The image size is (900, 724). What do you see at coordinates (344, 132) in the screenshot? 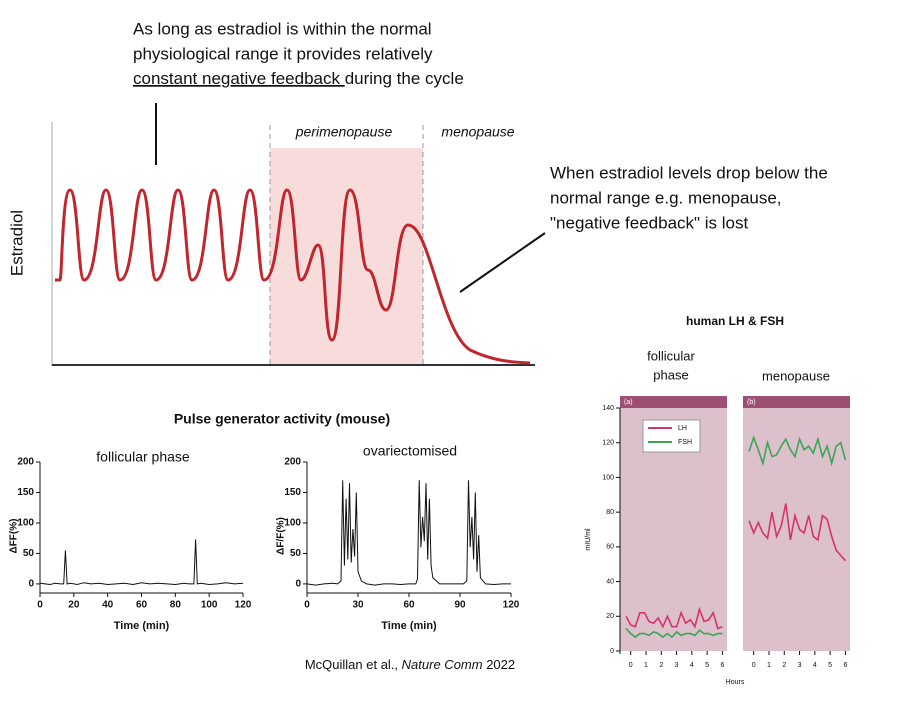
I see `phase-label: perimenopause` at bounding box center [344, 132].